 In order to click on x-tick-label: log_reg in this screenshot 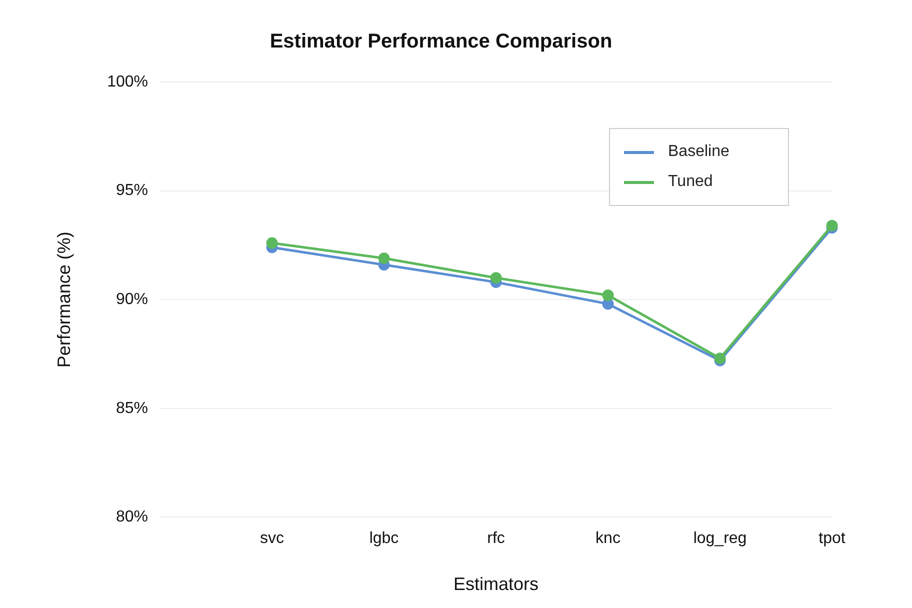, I will do `click(720, 539)`.